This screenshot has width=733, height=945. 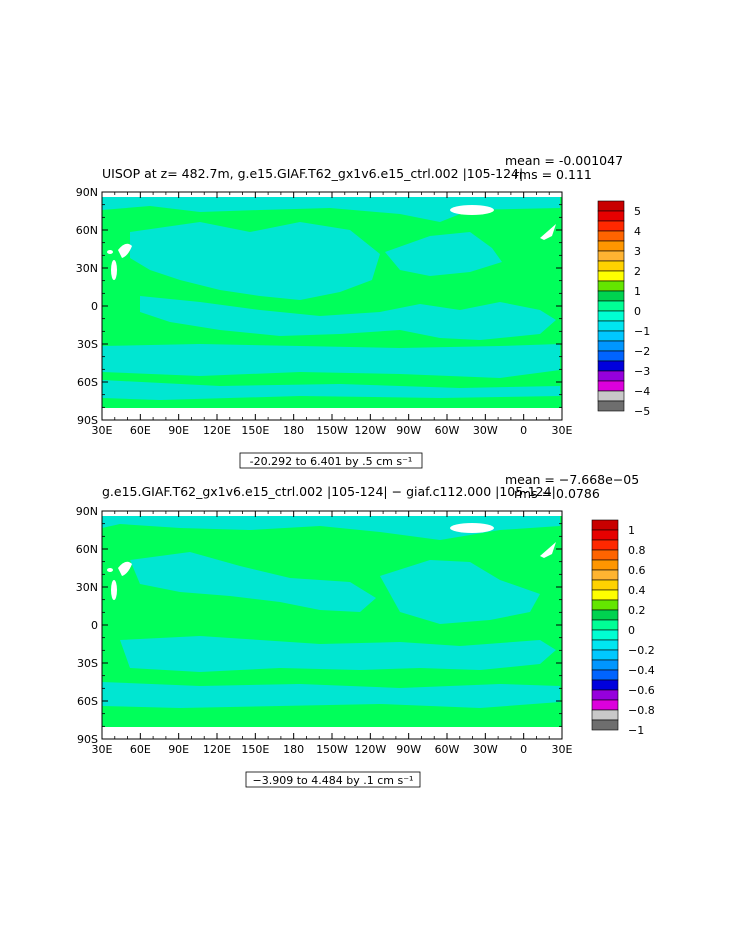 I want to click on panel-1-y-tick-label: 90N, so click(x=87, y=192).